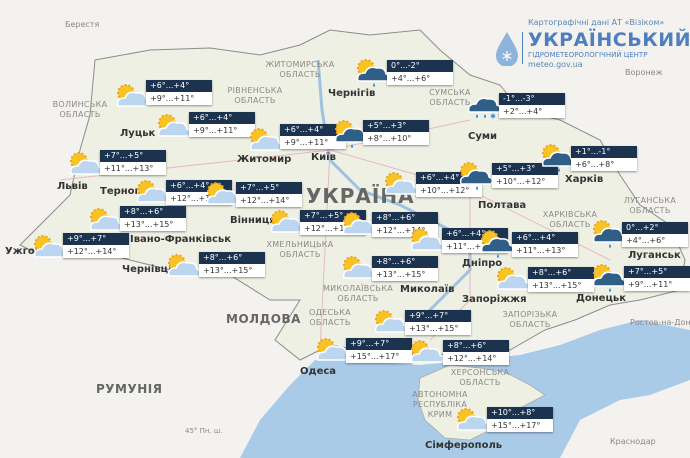 This screenshot has height=458, width=690. What do you see at coordinates (138, 133) in the screenshot?
I see `city-label: Луцьк` at bounding box center [138, 133].